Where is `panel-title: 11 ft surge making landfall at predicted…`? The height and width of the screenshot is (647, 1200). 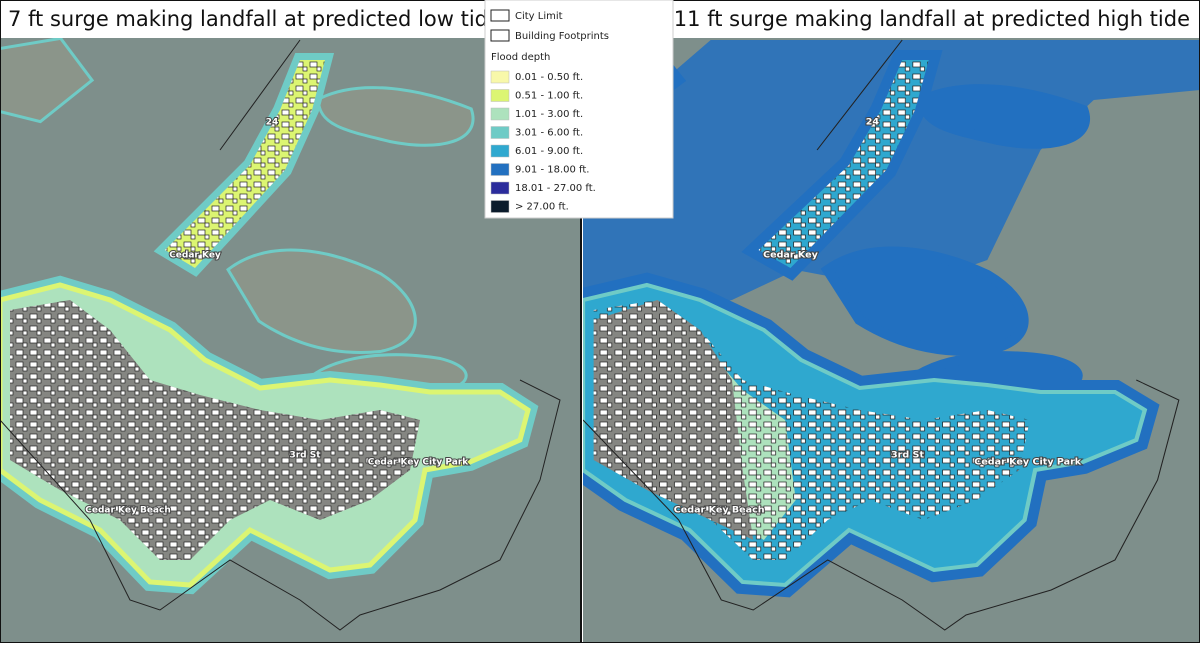
panel-title: 11 ft surge making landfall at predicted… is located at coordinates (932, 19).